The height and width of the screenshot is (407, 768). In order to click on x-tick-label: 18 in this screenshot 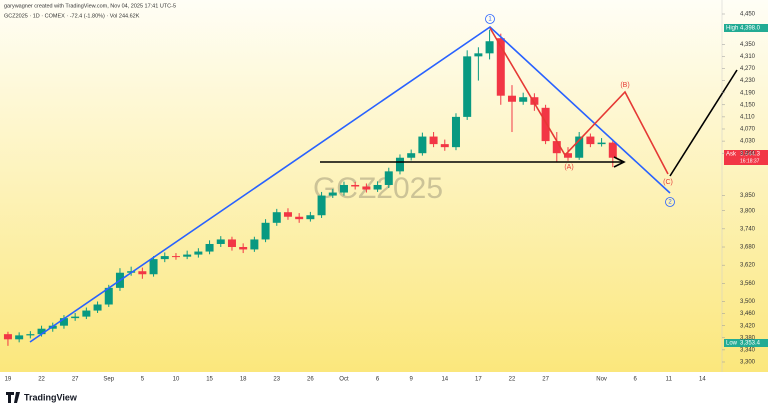, I will do `click(243, 380)`.